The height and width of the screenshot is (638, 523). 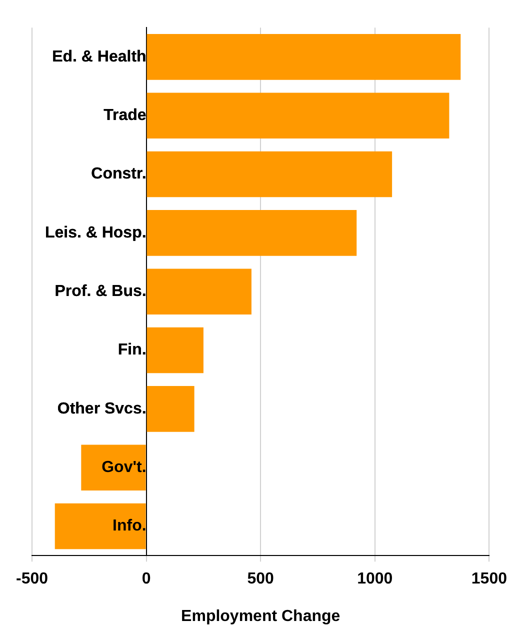 I want to click on x-axis-title: Employment Change, so click(x=260, y=616).